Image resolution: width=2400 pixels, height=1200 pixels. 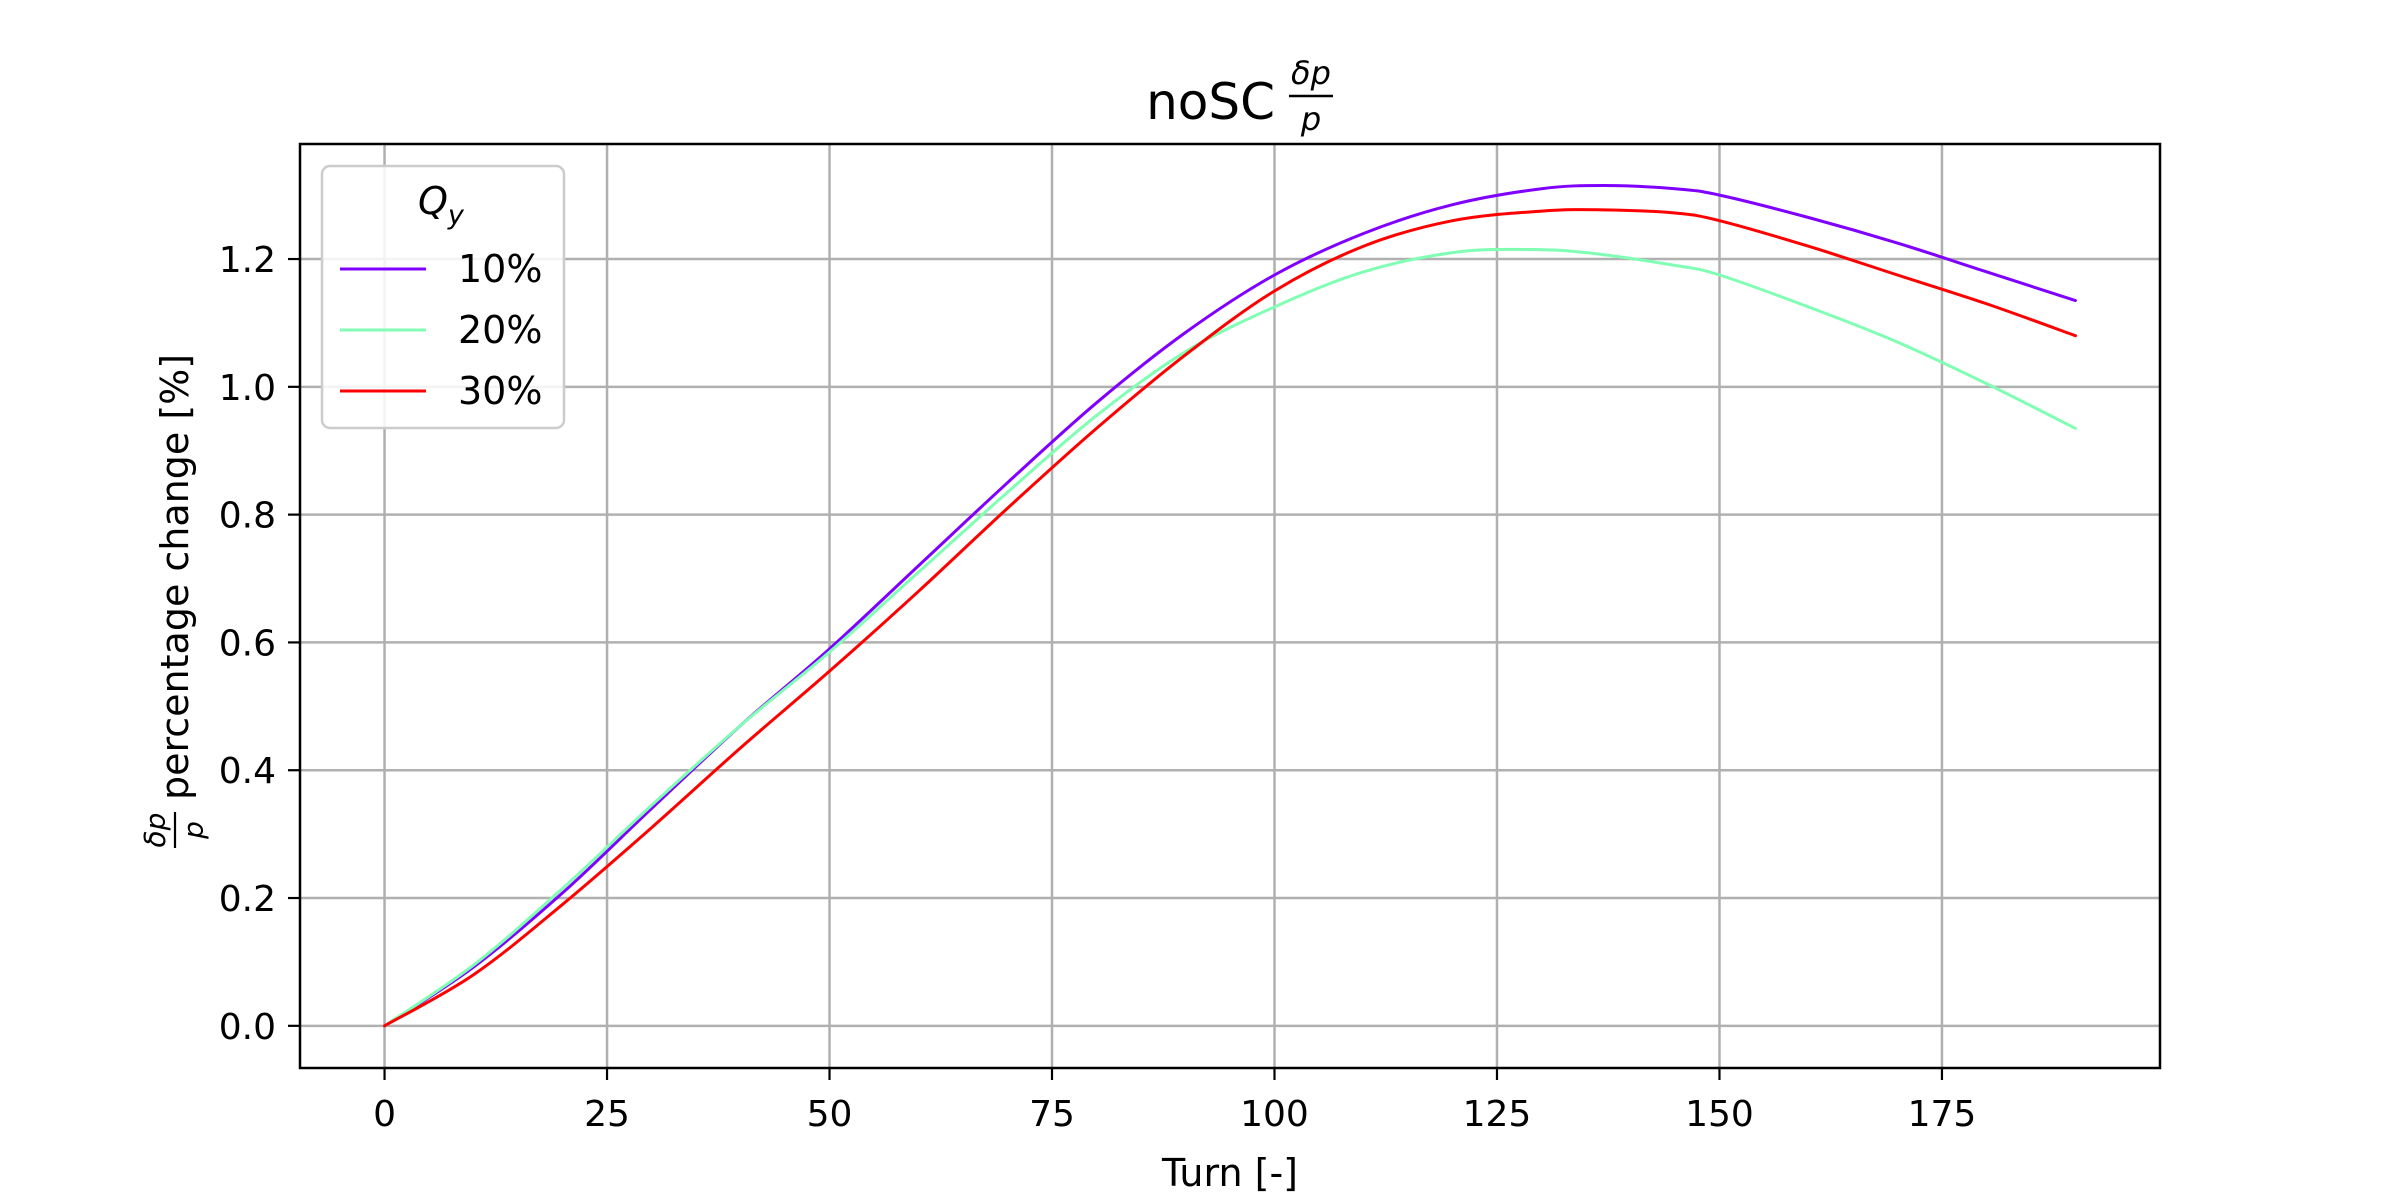 I want to click on legend-label-10pct: 10%, so click(x=500, y=269).